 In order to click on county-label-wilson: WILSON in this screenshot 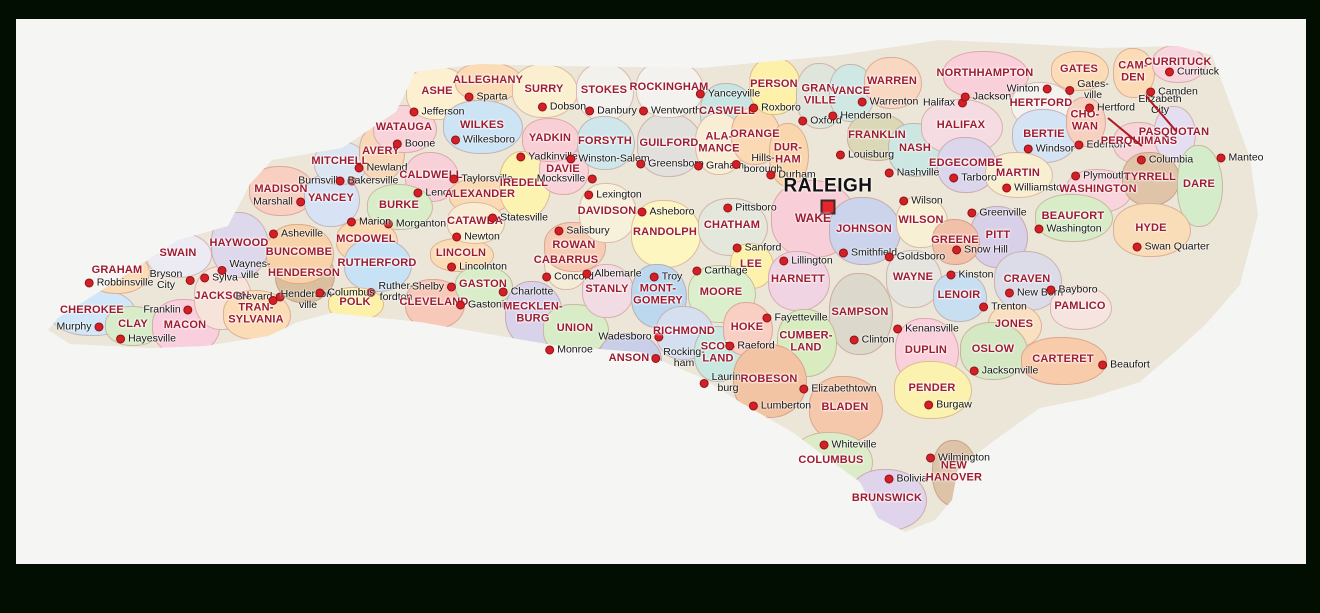, I will do `click(921, 220)`.